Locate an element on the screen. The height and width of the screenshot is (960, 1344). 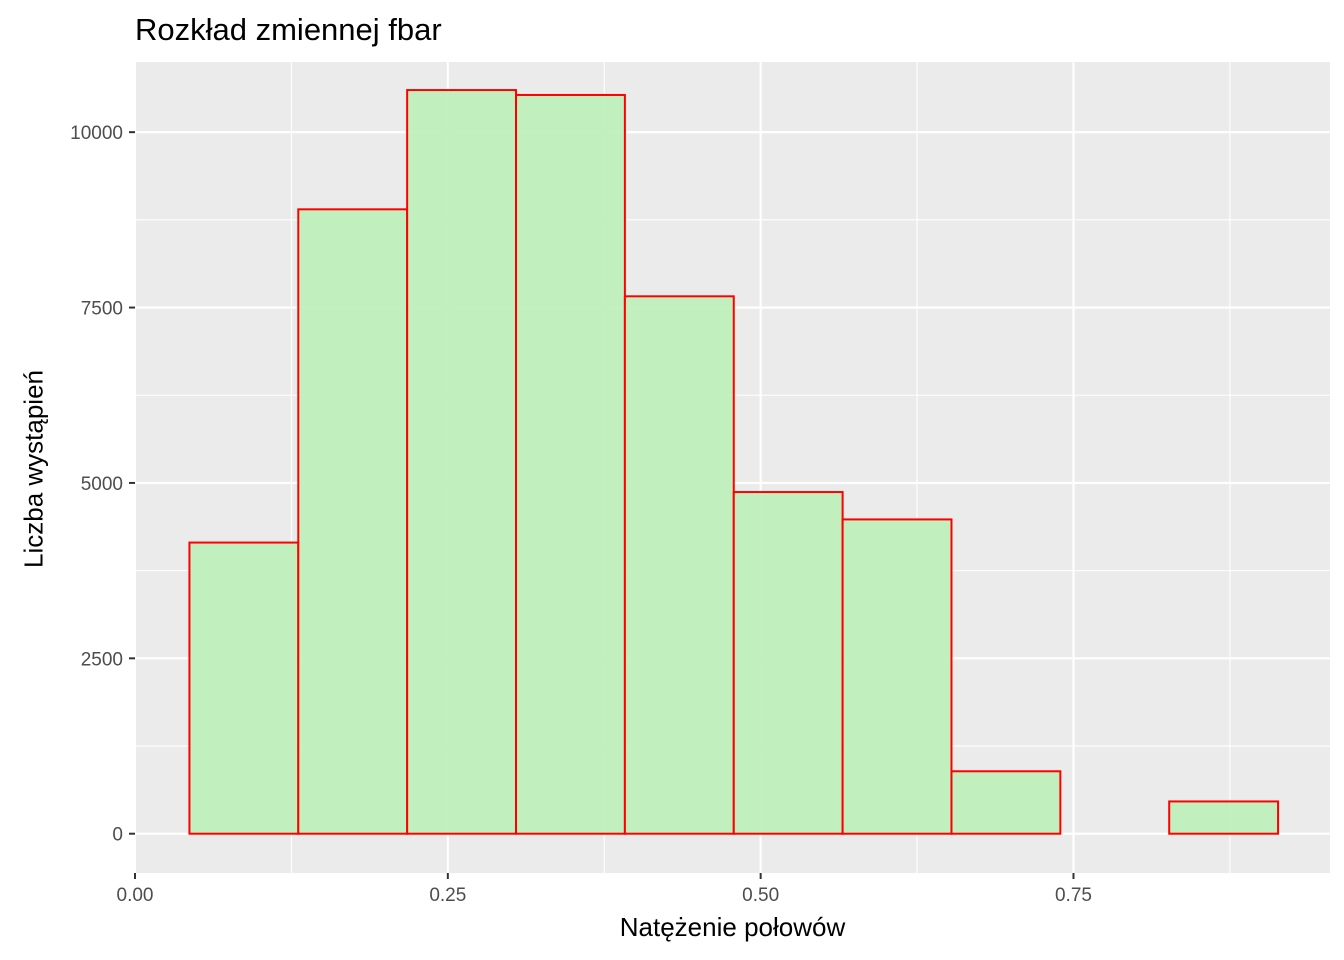
y-axis-tick-labels: 0 2500 5000 7500 10000 is located at coordinates (96, 484).